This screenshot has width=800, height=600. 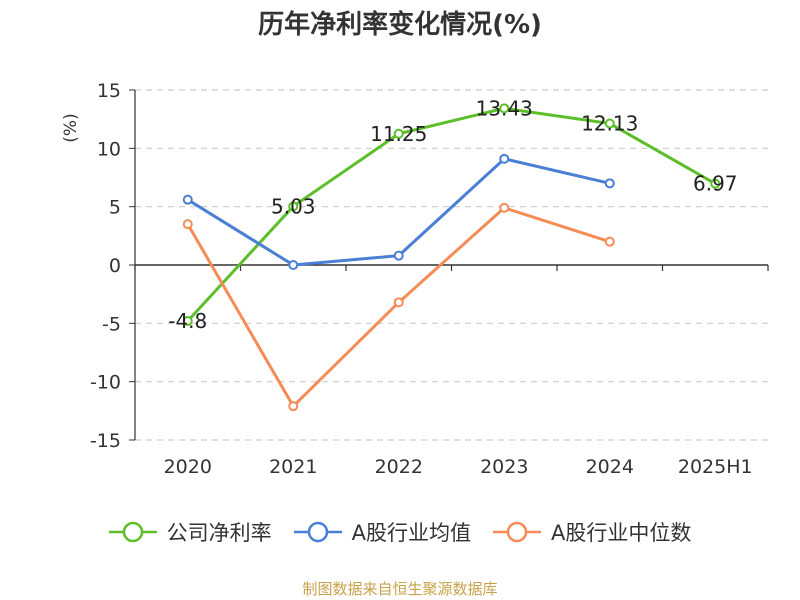 I want to click on series-line, so click(x=398, y=212).